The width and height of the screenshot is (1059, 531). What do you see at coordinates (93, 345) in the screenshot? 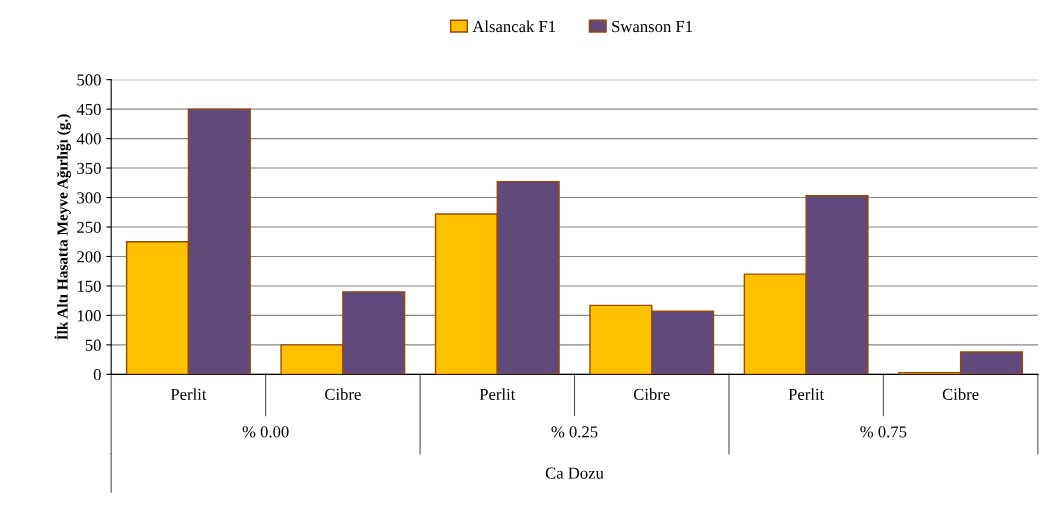
I see `y-tick-label: 50` at bounding box center [93, 345].